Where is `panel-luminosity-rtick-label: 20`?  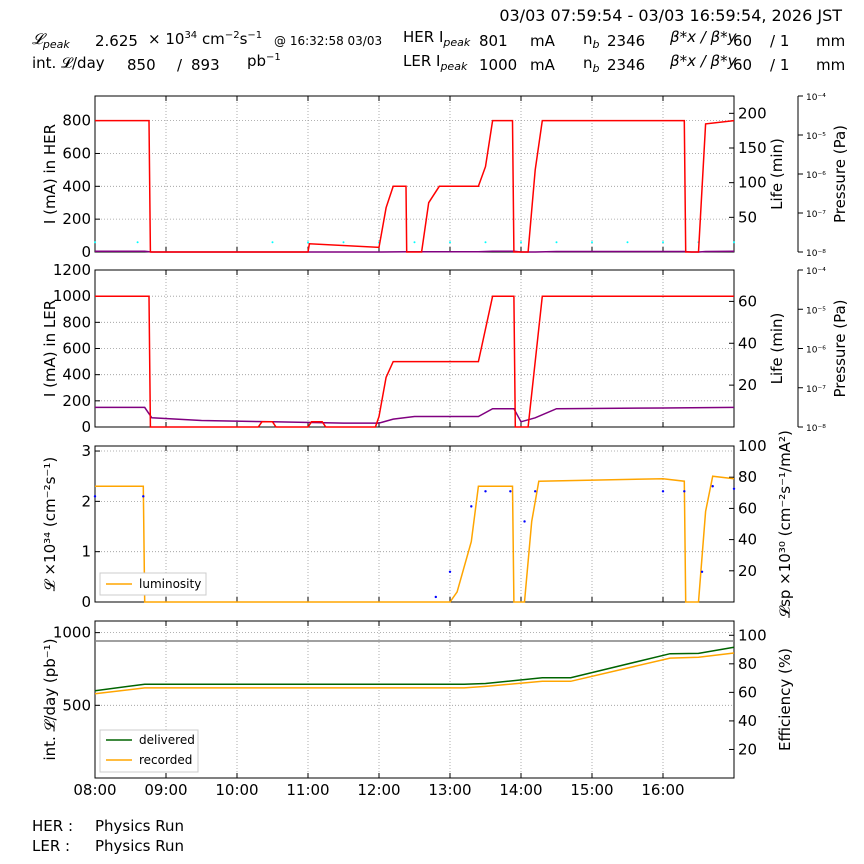 panel-luminosity-rtick-label: 20 is located at coordinates (747, 571).